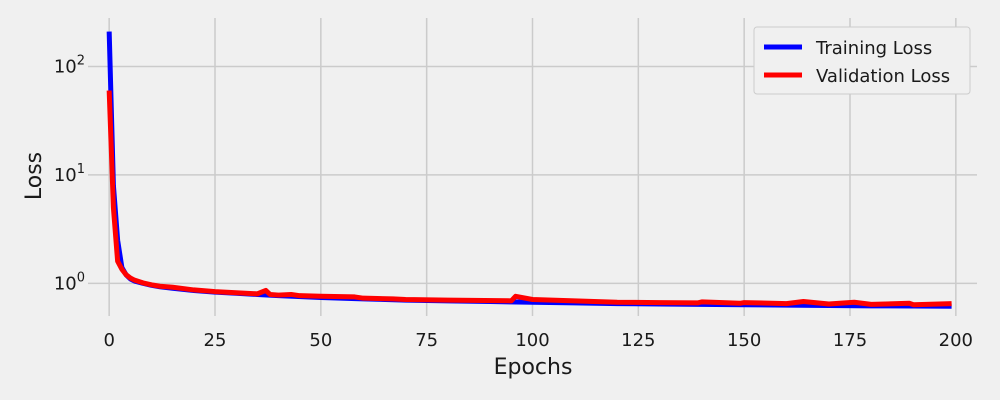  What do you see at coordinates (215, 340) in the screenshot?
I see `x-tick-label: 25` at bounding box center [215, 340].